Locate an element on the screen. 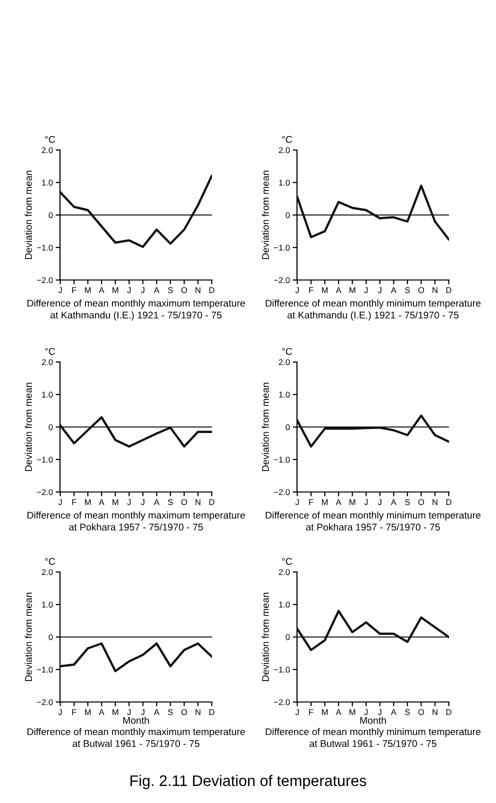 The width and height of the screenshot is (496, 803). text: Difference of mean monthly maximum temperature at Butwal 1961 - 75/1970 - 75 is located at coordinates (136, 738).